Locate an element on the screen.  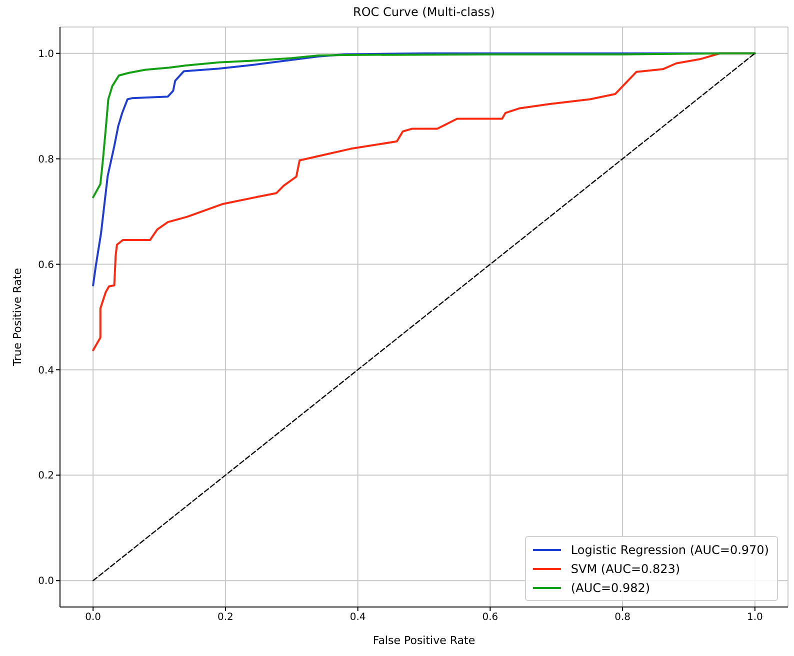
legend-label: Logistic Regression (AUC=0.970) is located at coordinates (669, 549).